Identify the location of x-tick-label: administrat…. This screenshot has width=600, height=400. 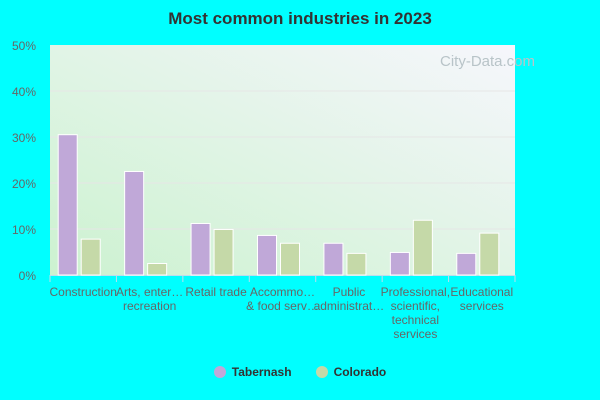
(349, 306).